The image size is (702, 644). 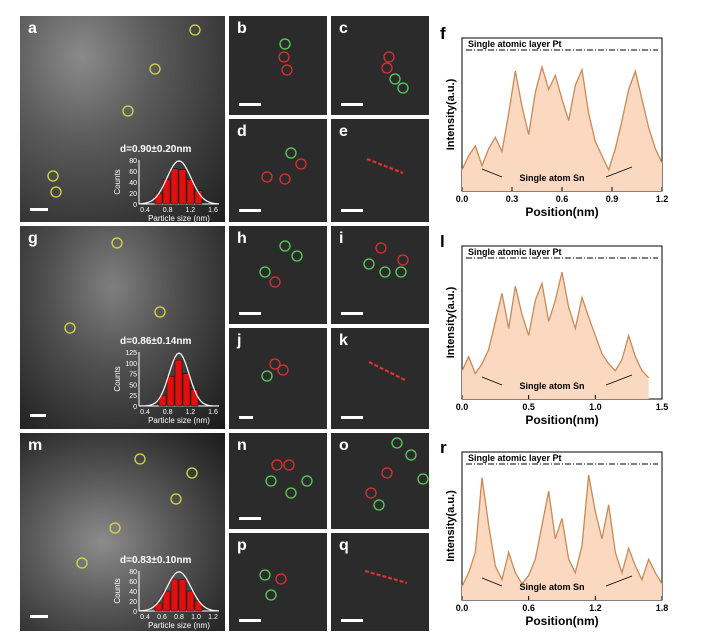 What do you see at coordinates (562, 199) in the screenshot?
I see `x-tick-label: 0.6` at bounding box center [562, 199].